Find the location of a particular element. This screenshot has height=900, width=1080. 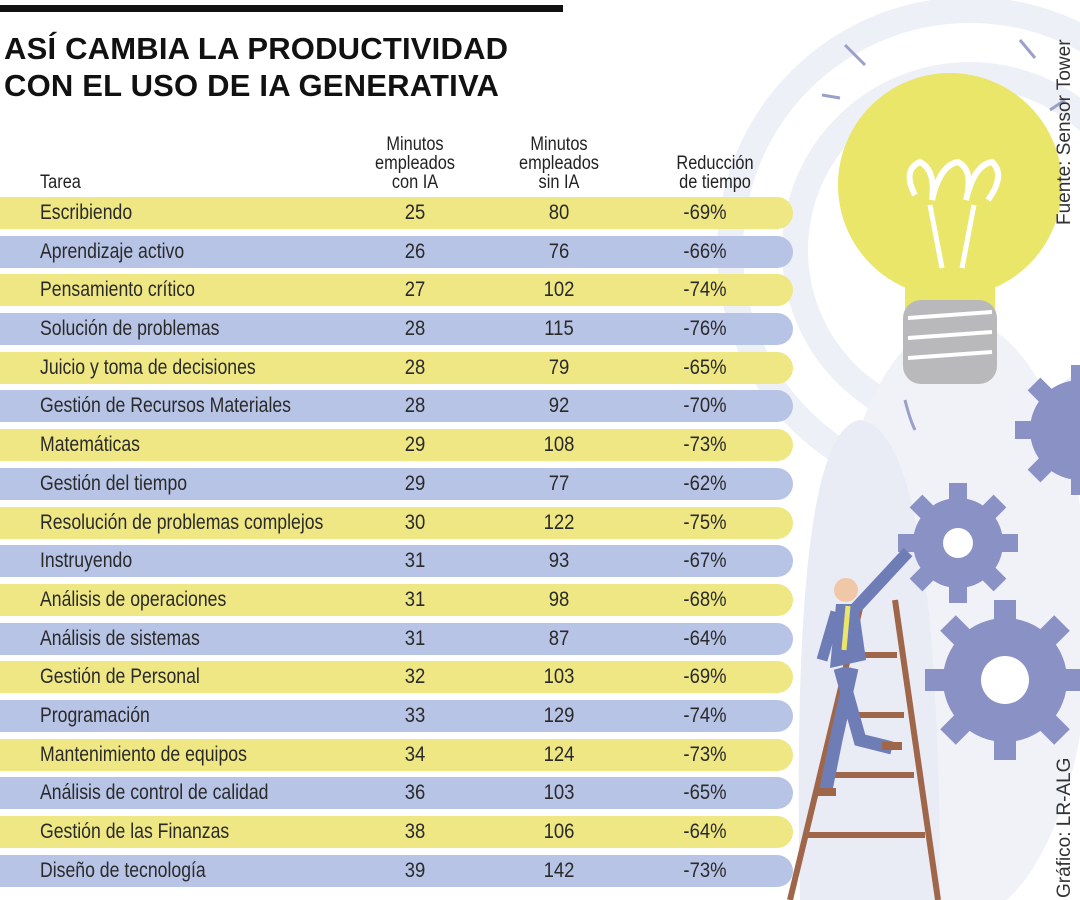

person-climbing is located at coordinates (864, 671).